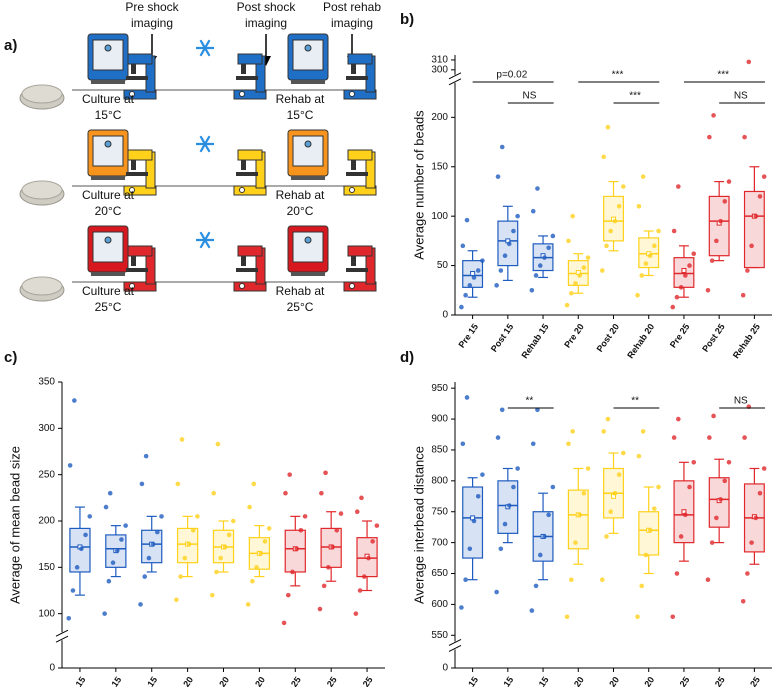 Image resolution: width=778 pixels, height=687 pixels. I want to click on imaging-label: Post shock, so click(267, 7).